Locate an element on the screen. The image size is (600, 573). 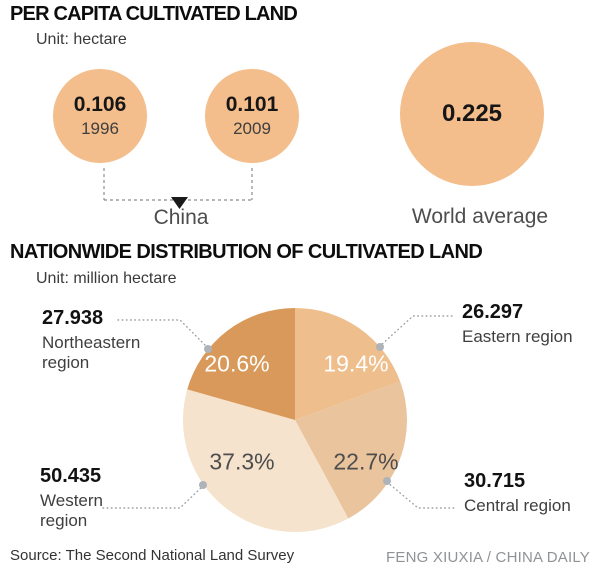
china-group-label: China is located at coordinates (181, 217).